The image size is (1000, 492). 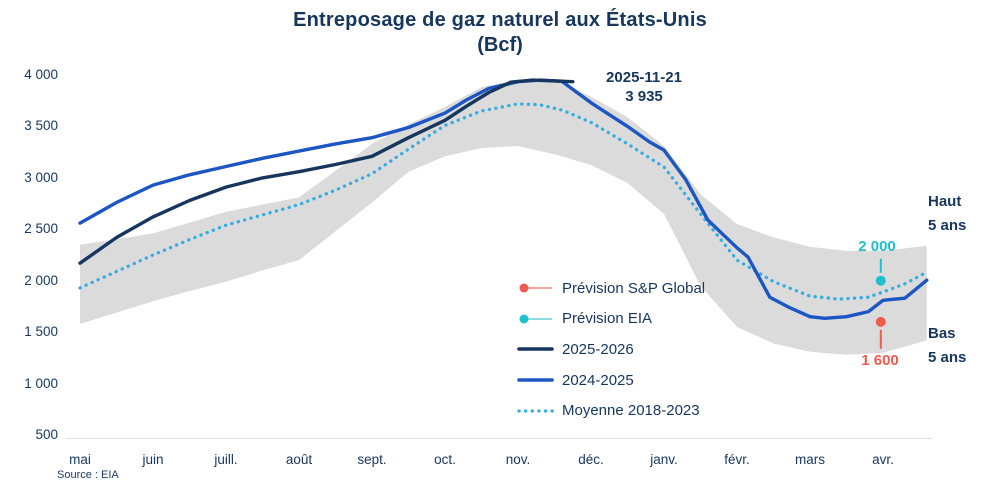 What do you see at coordinates (41, 332) in the screenshot?
I see `y-axis-tick-label: 1 500` at bounding box center [41, 332].